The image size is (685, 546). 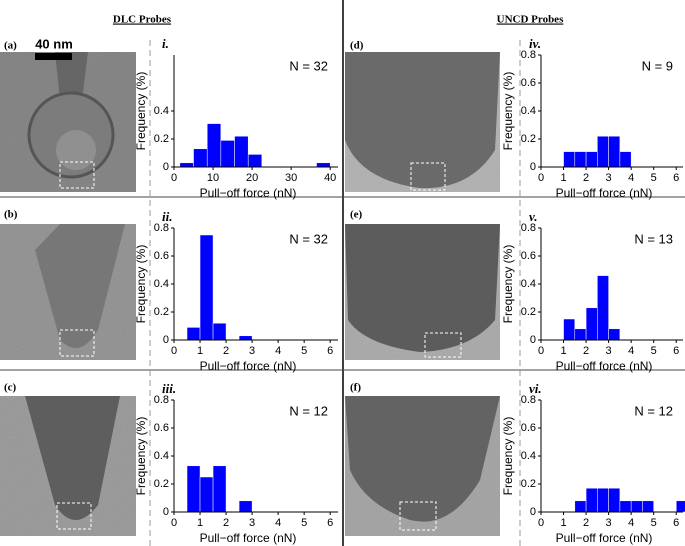 I want to click on panel-label: (b), so click(x=11, y=215).